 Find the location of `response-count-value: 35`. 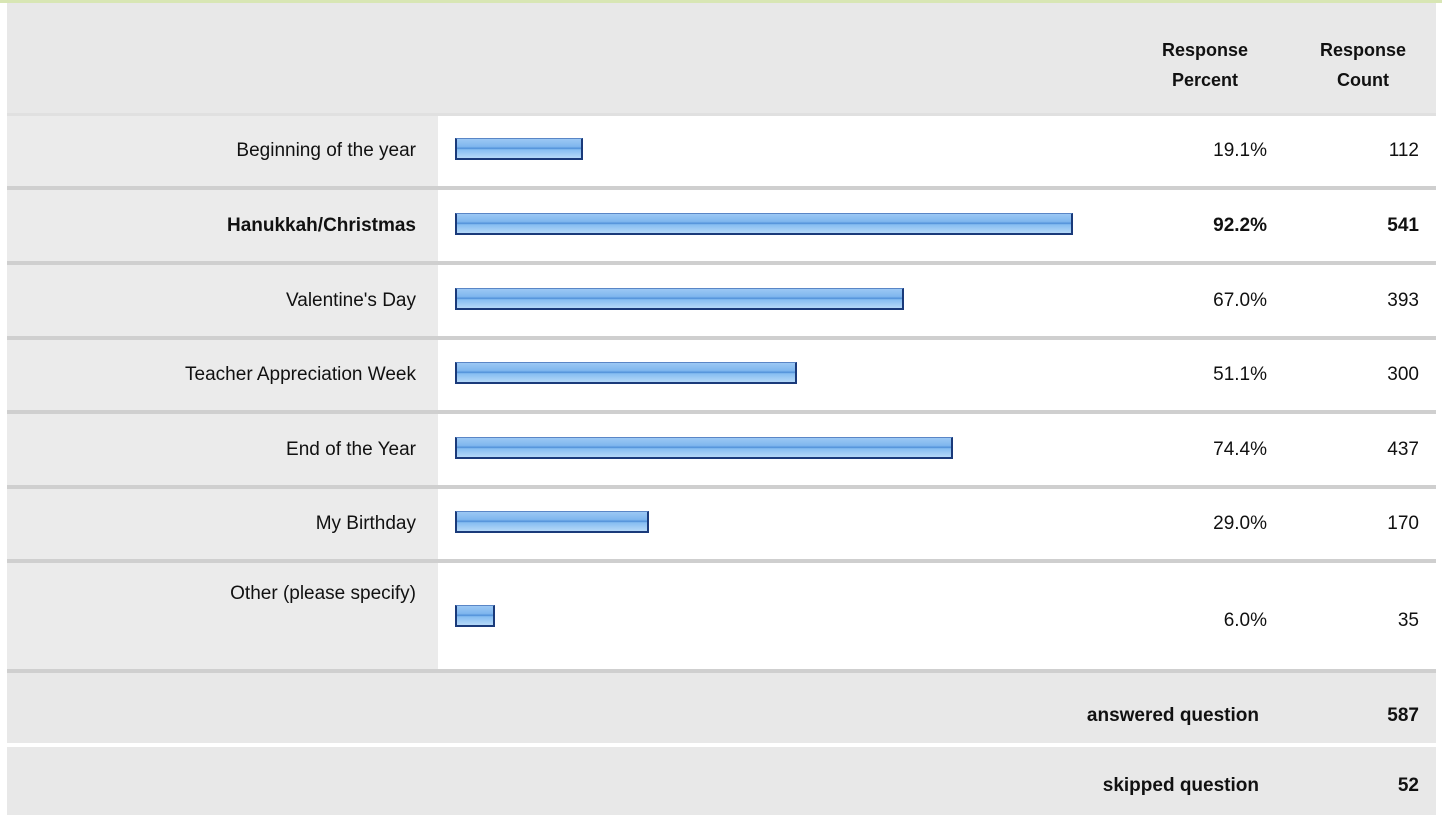

response-count-value: 35 is located at coordinates (1408, 620).